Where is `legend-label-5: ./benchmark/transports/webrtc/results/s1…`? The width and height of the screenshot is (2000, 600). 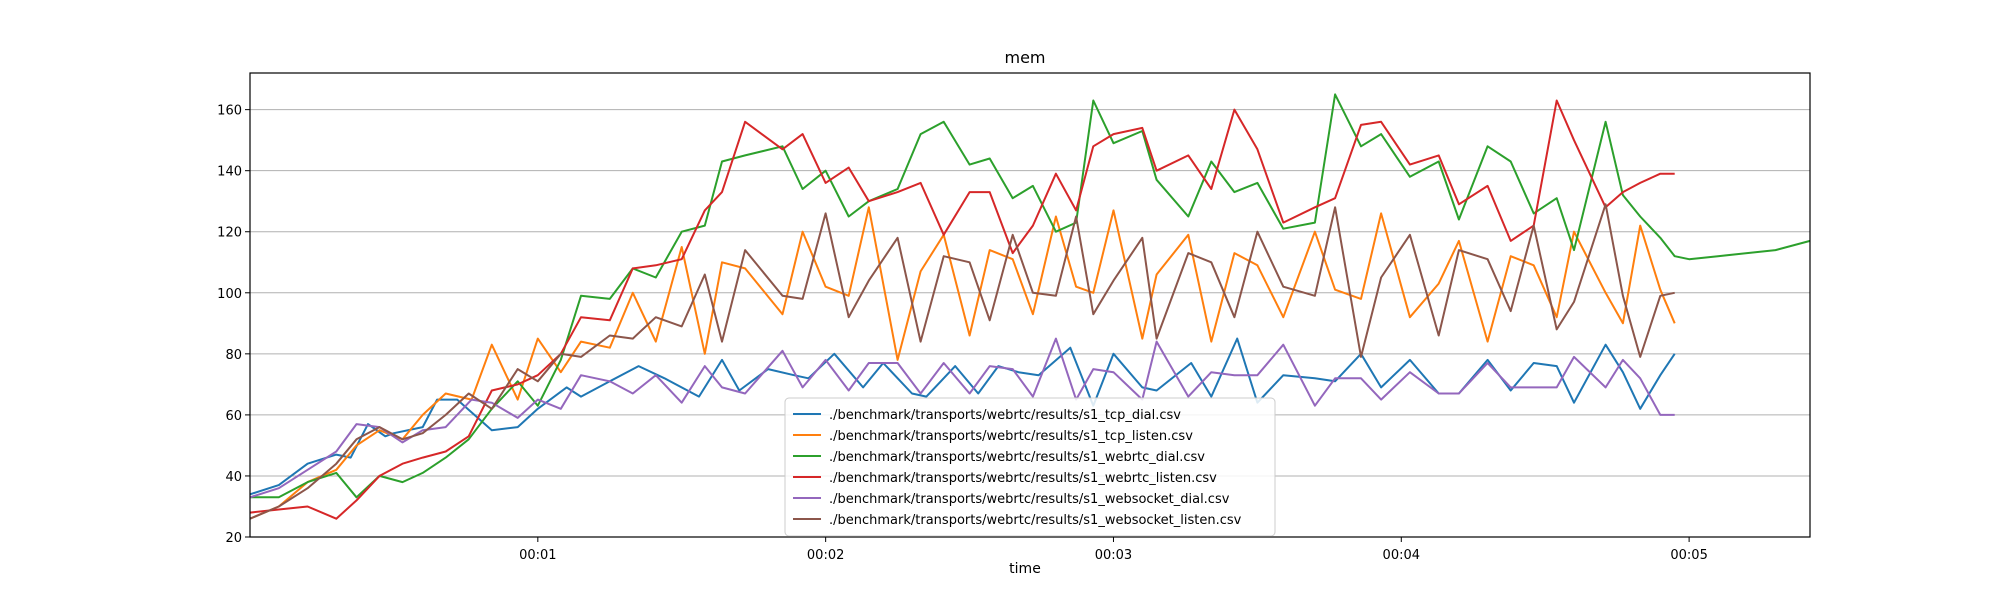 legend-label-5: ./benchmark/transports/webrtc/results/s1… is located at coordinates (1029, 499).